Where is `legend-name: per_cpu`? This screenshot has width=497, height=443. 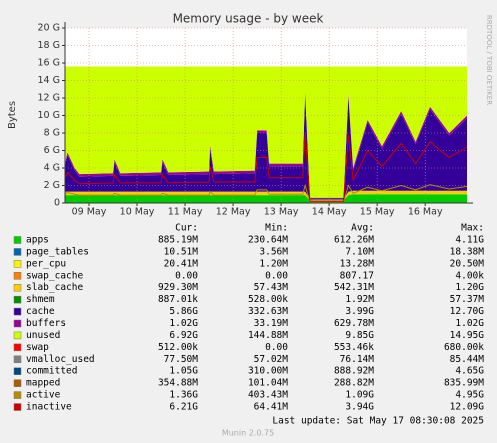 legend-name: per_cpu is located at coordinates (46, 263).